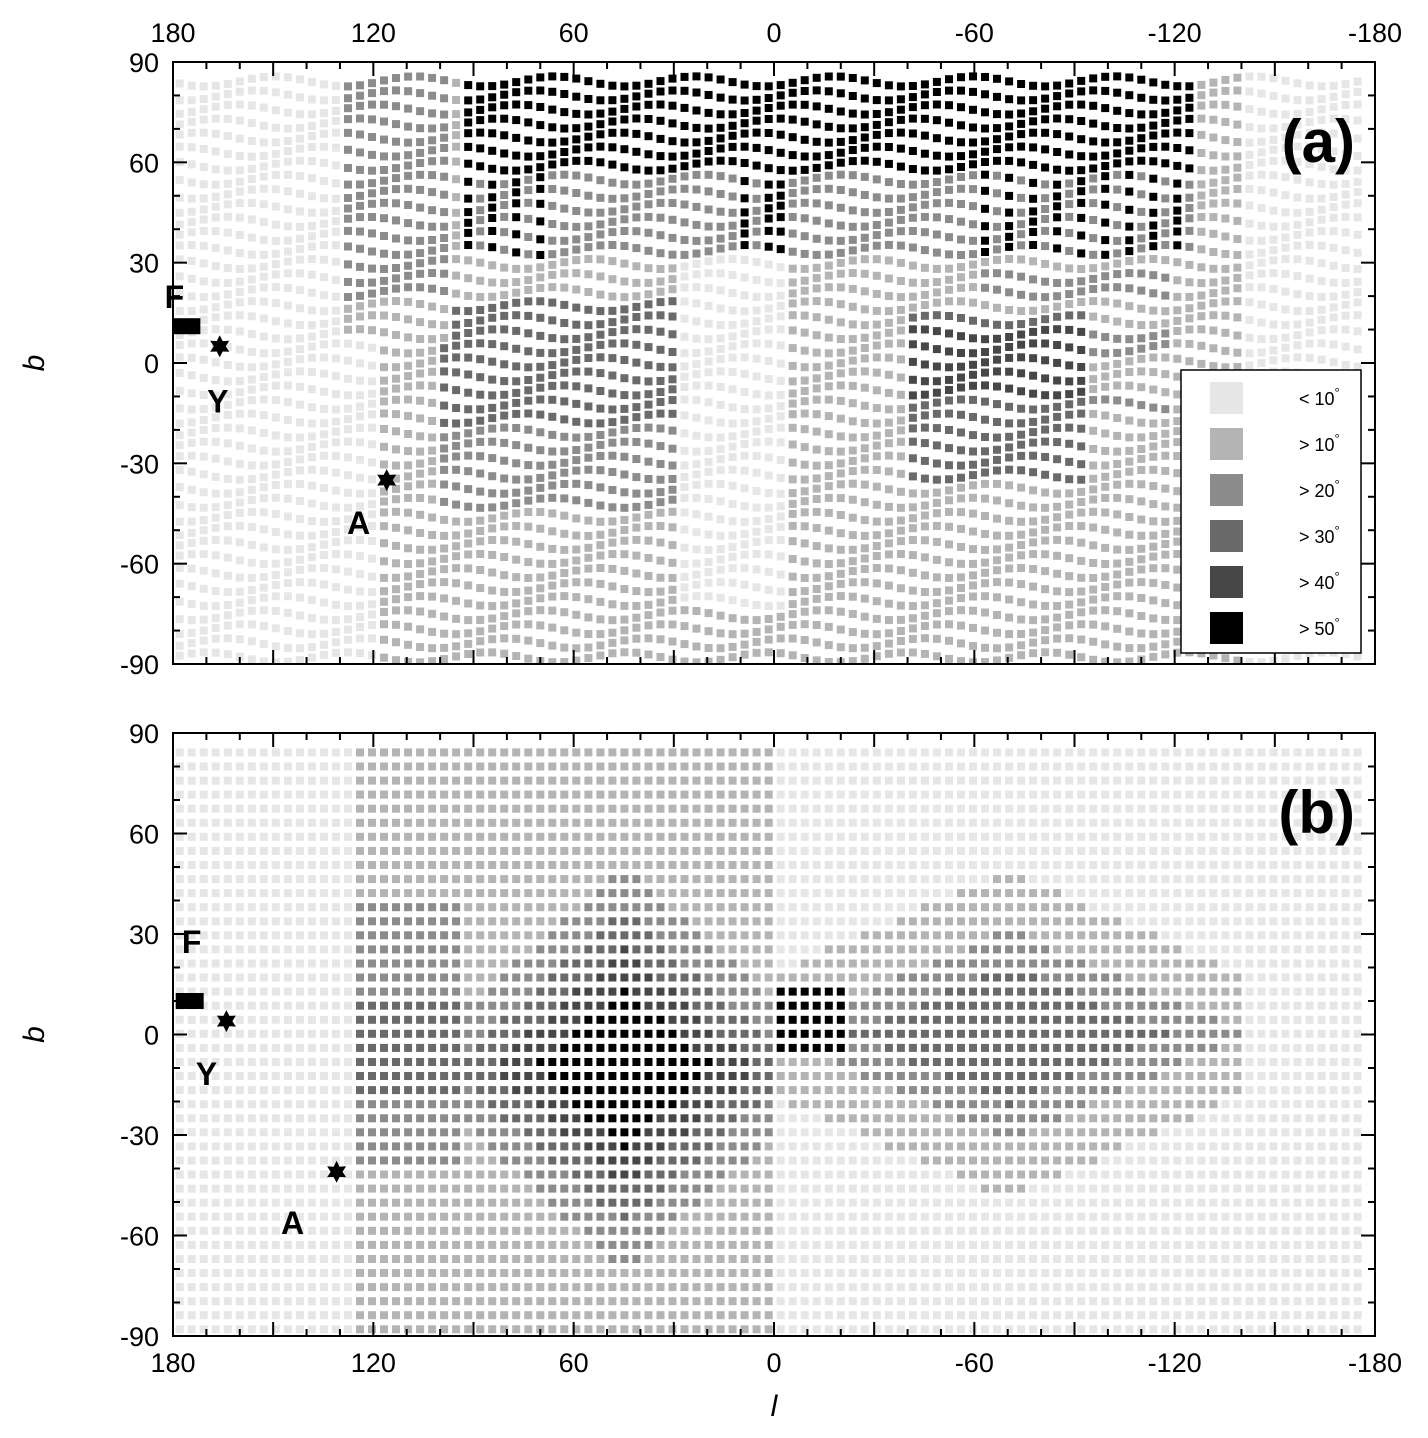  What do you see at coordinates (1226, 628) in the screenshot?
I see `legend-swatch` at bounding box center [1226, 628].